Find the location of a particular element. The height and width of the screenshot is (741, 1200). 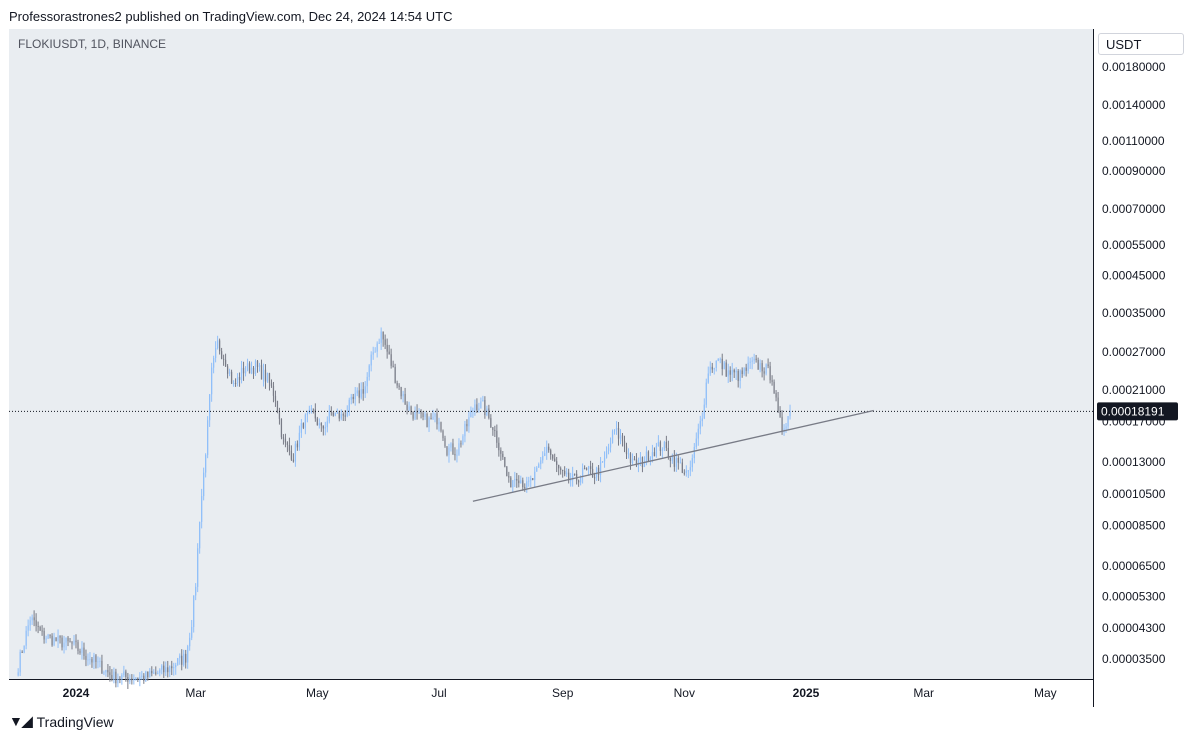

time-axis-labels: 2024 Mar May Jul Sep Nov 2025 Mar May is located at coordinates (560, 693).